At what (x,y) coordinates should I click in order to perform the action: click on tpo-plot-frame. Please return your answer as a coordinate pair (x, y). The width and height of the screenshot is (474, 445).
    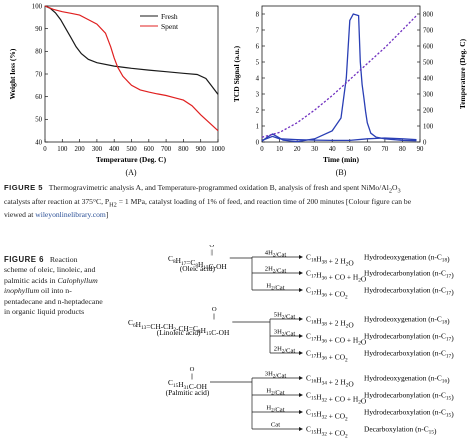
    Looking at the image, I should click on (341, 74).